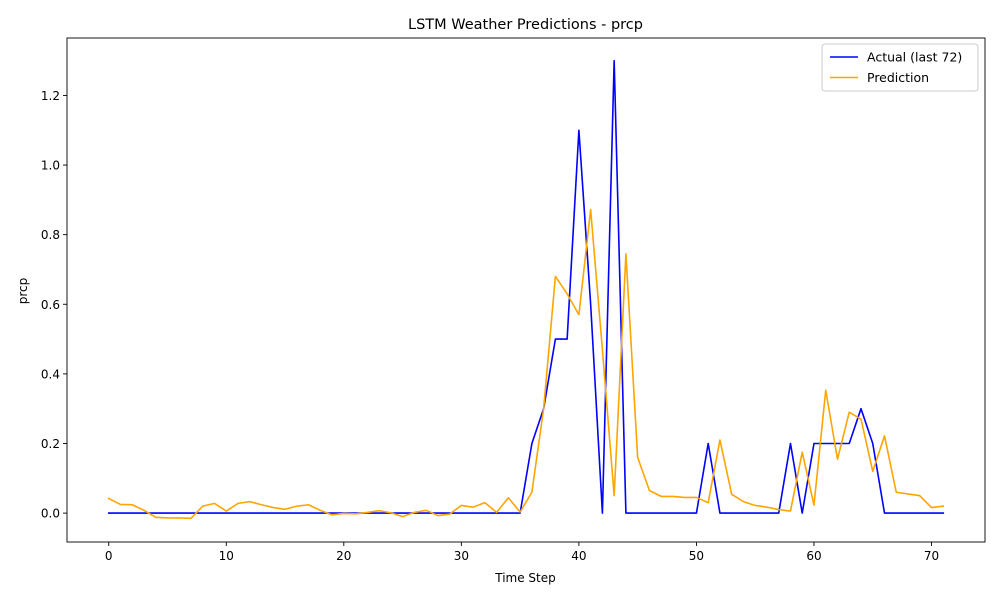  Describe the element at coordinates (696, 556) in the screenshot. I see `x-tick-label: 50` at that location.